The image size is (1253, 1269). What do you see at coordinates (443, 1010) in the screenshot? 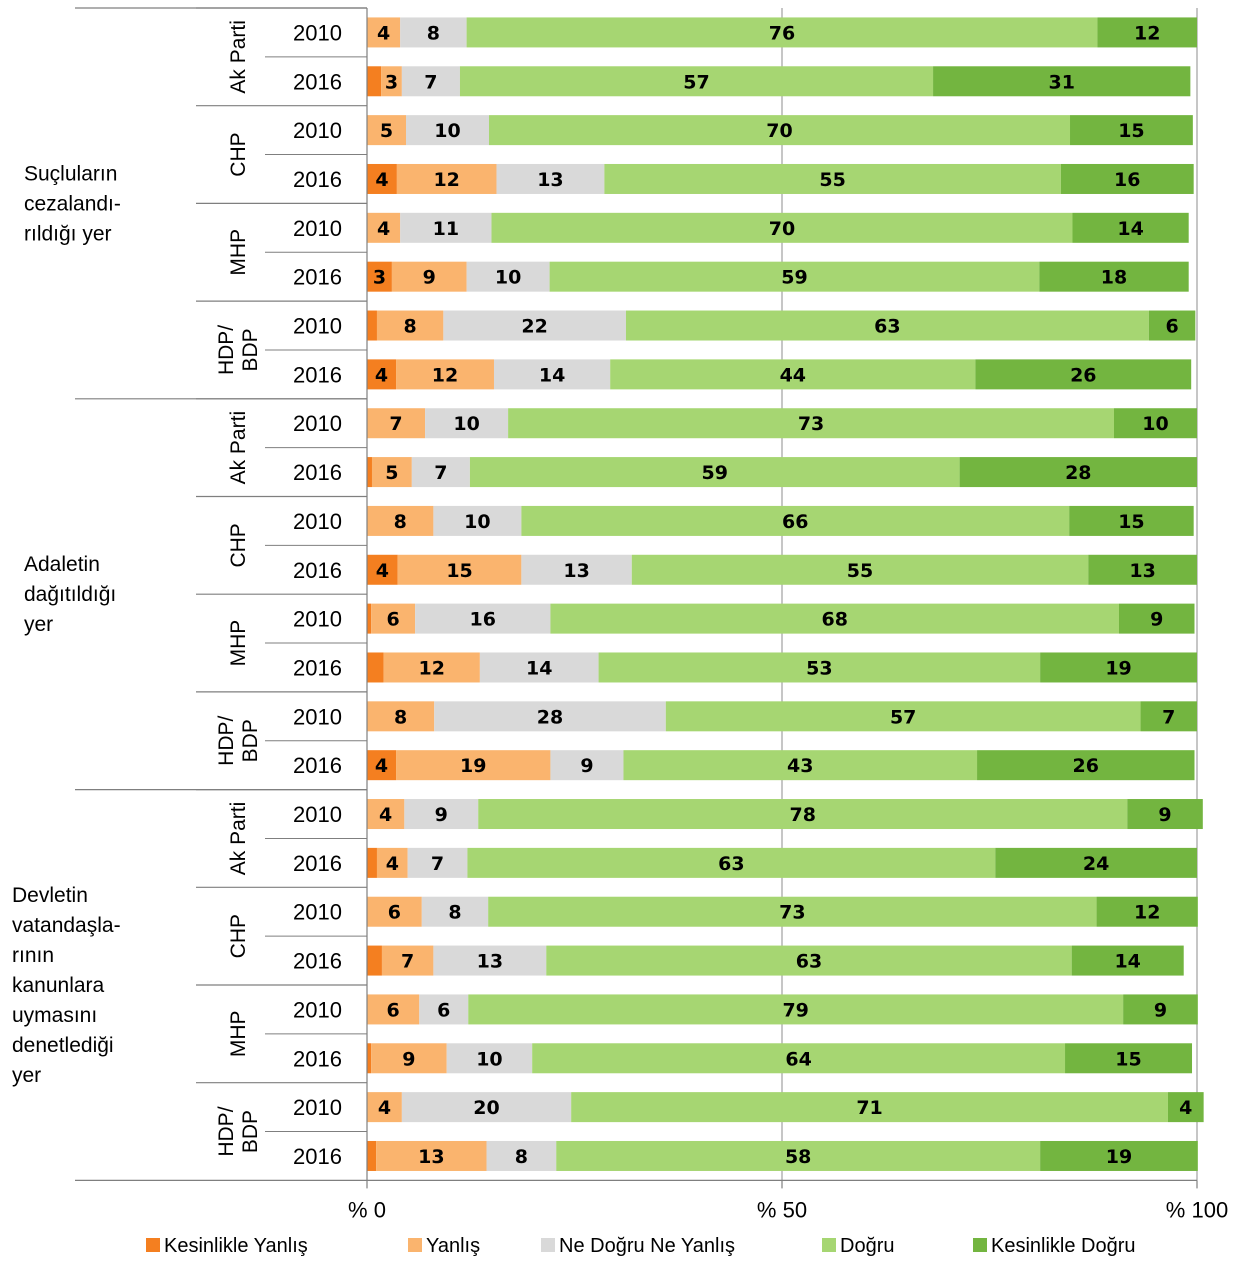
I see `data-label: 6` at bounding box center [443, 1010].